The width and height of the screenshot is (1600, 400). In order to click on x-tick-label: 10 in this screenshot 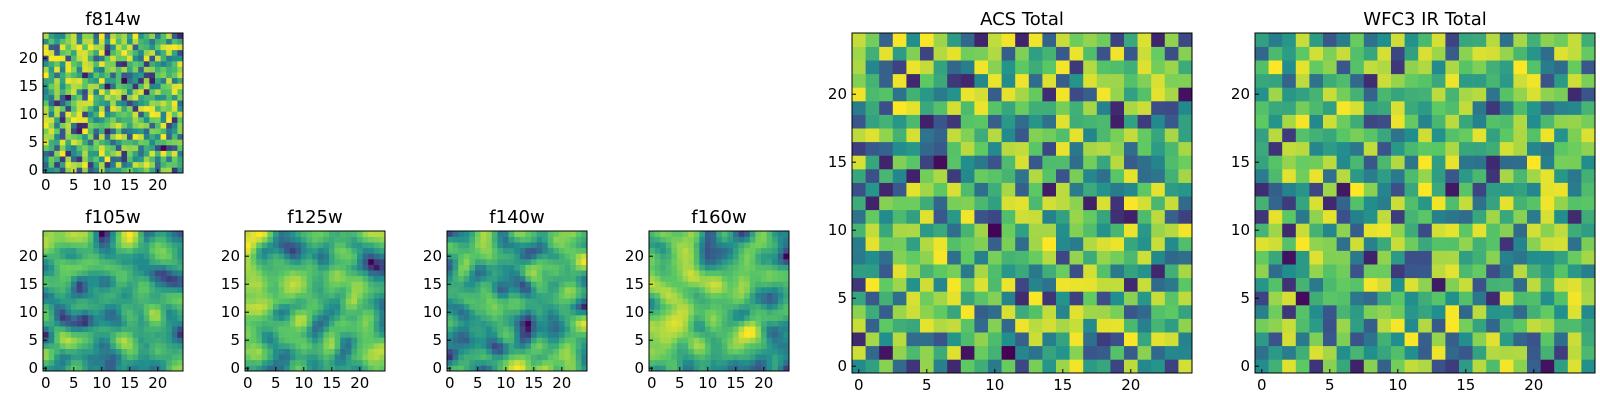, I will do `click(505, 383)`.